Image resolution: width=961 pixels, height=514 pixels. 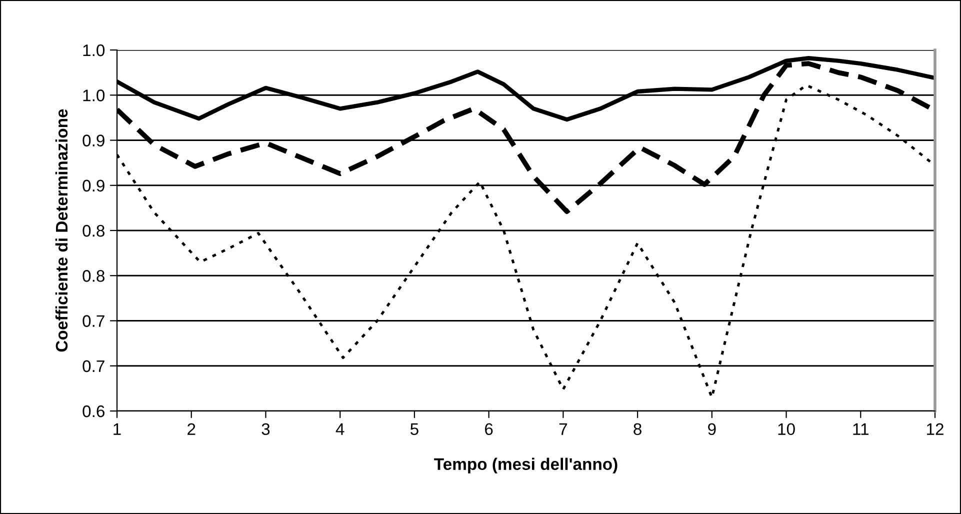 I want to click on x-tick-label: 11, so click(x=860, y=429).